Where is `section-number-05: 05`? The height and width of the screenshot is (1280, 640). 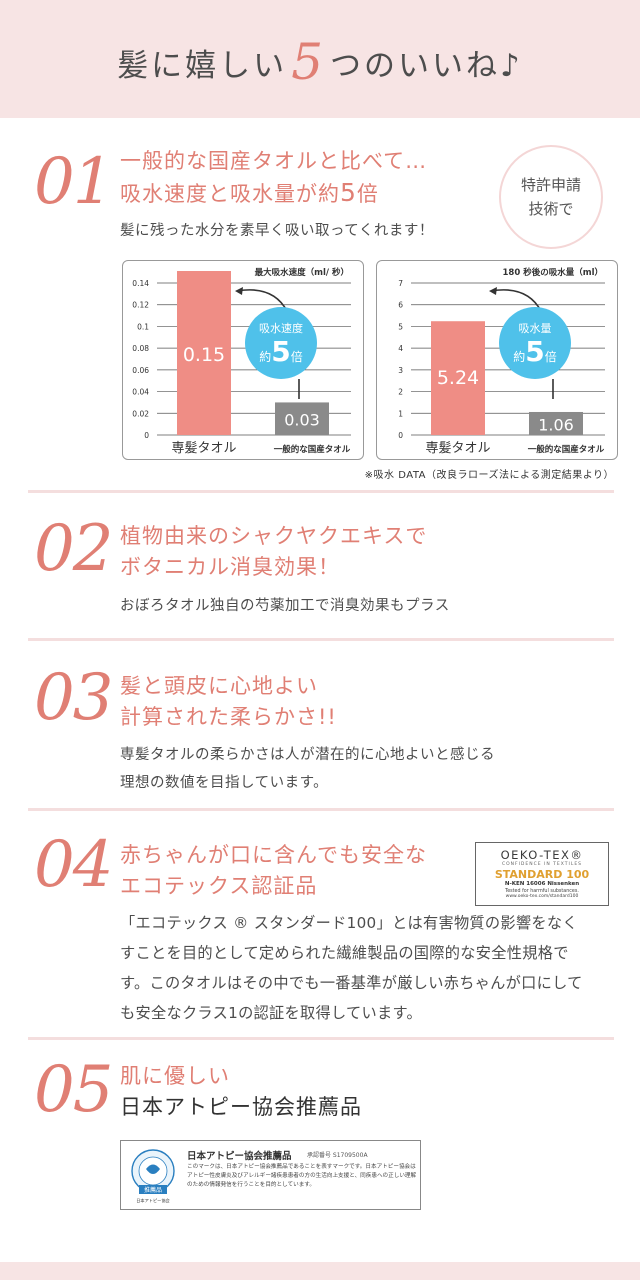 section-number-05: 05 is located at coordinates (73, 1090).